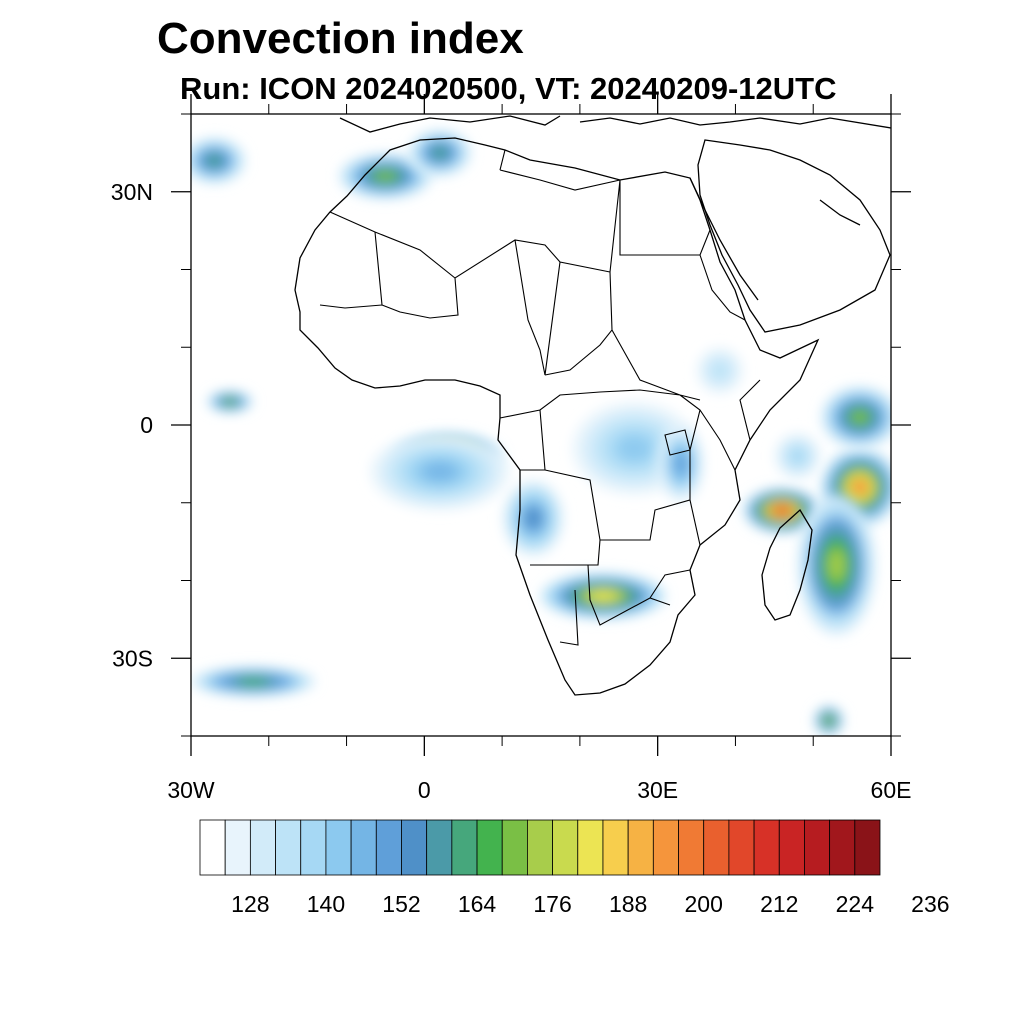 The width and height of the screenshot is (1024, 1024). What do you see at coordinates (230, 402) in the screenshot?
I see `convection-atlantic-equatorial` at bounding box center [230, 402].